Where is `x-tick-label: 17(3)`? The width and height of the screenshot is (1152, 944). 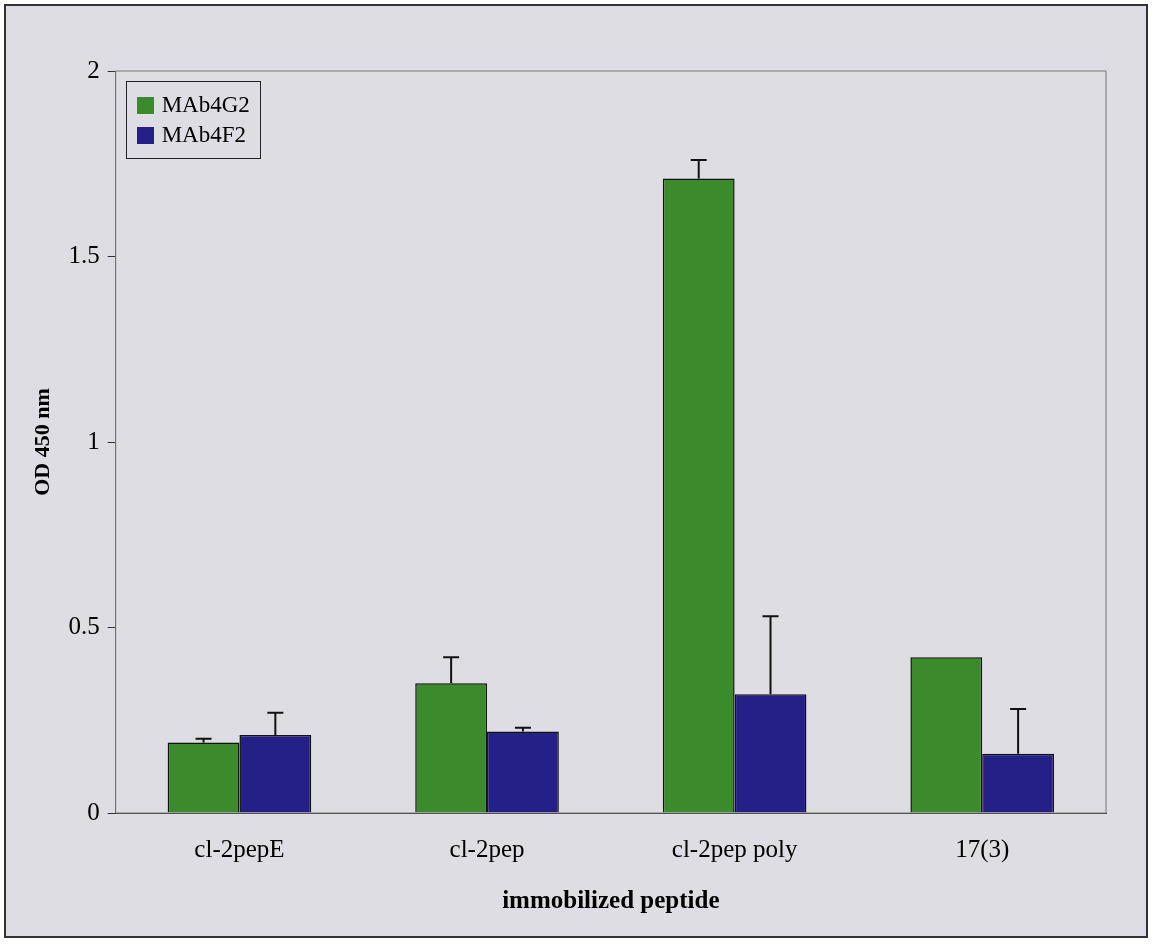 x-tick-label: 17(3) is located at coordinates (982, 848).